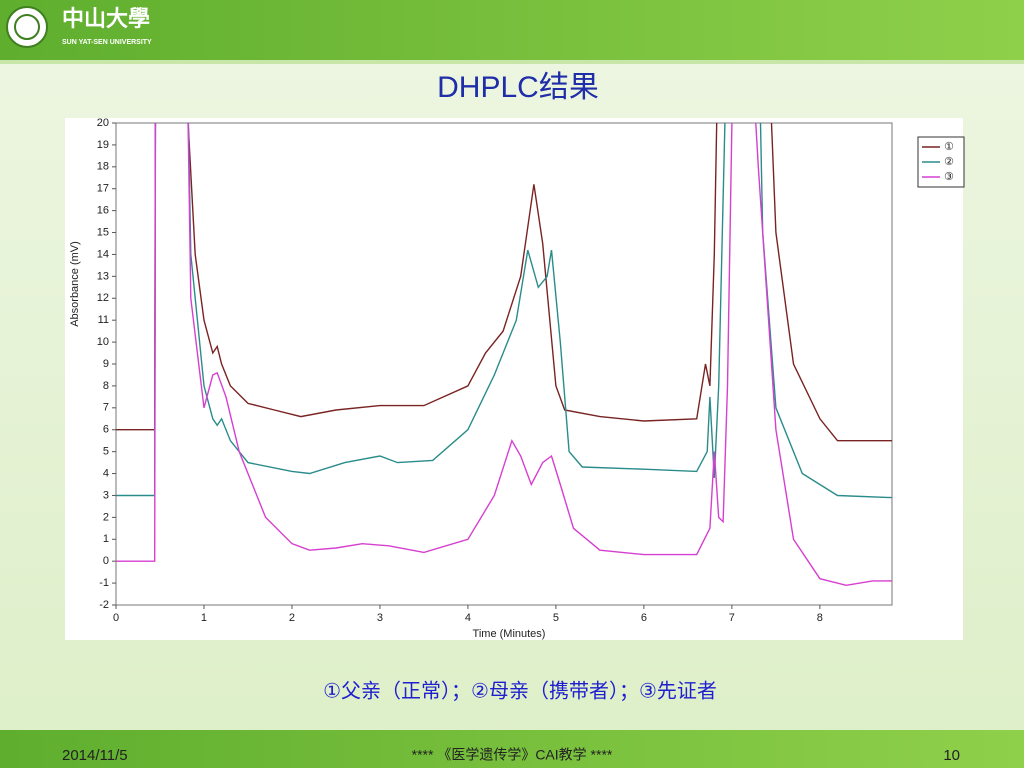 The height and width of the screenshot is (773, 1024). What do you see at coordinates (103, 320) in the screenshot?
I see `y-tick-label: 11` at bounding box center [103, 320].